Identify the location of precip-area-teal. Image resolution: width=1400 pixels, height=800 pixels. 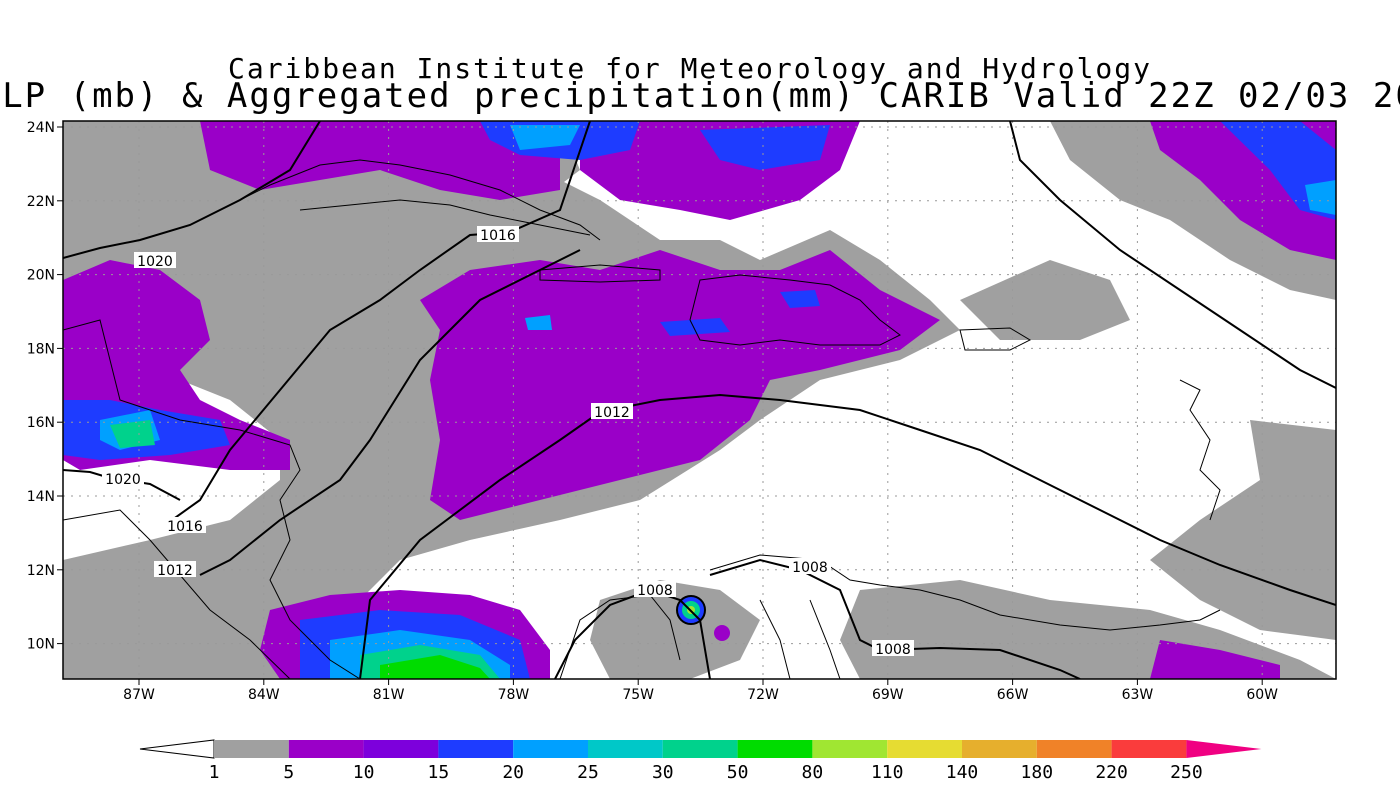
(132, 434).